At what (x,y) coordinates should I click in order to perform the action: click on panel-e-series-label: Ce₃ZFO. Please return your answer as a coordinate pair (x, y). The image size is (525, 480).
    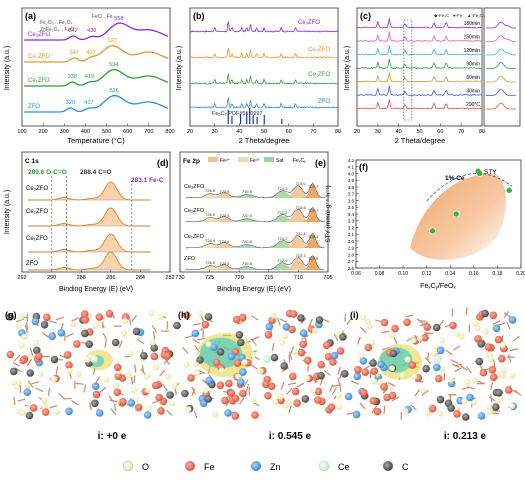
    Looking at the image, I should click on (194, 187).